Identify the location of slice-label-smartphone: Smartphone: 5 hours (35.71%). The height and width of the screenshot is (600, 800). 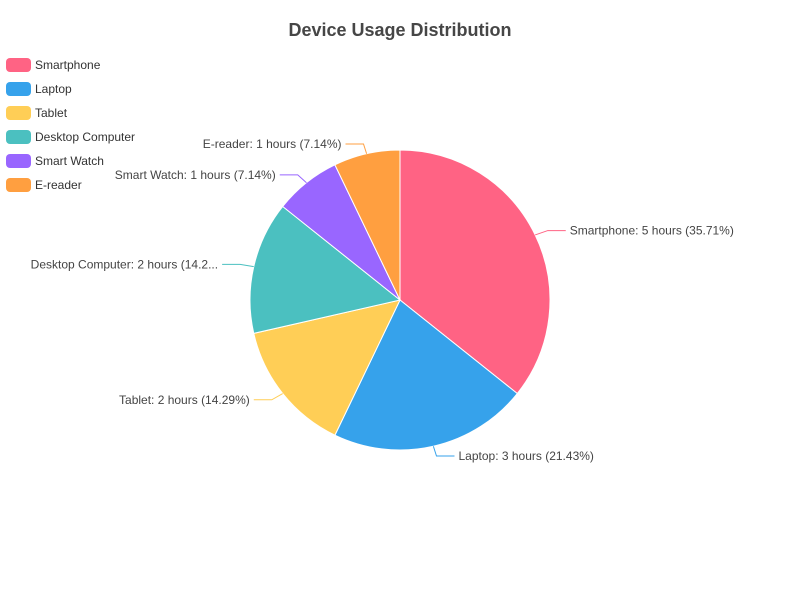
(652, 231).